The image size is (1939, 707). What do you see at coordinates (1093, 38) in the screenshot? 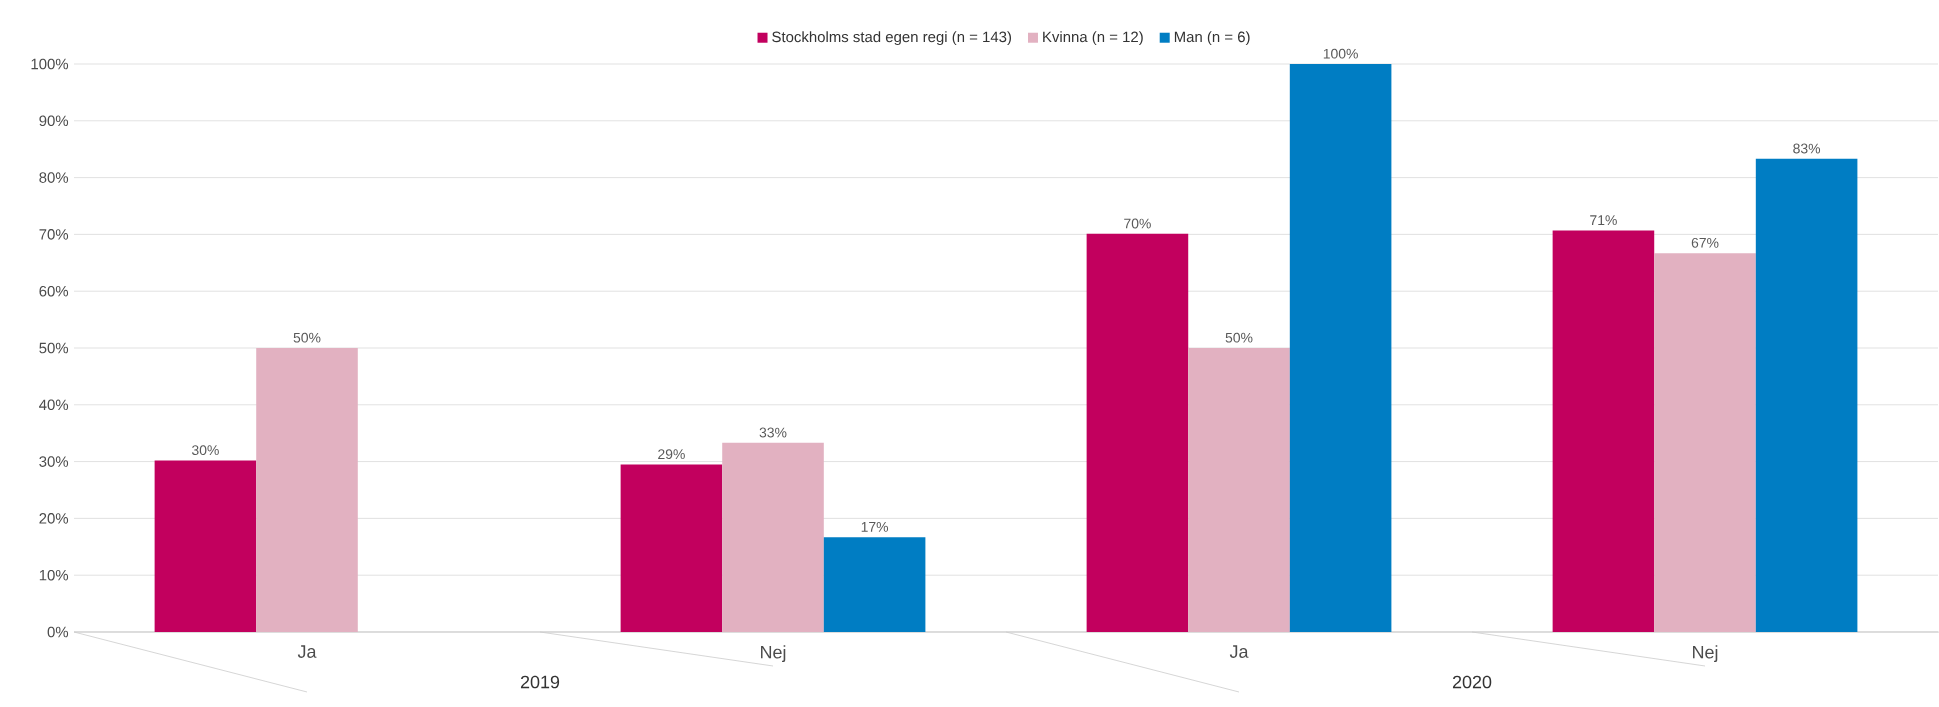
I see `legend-label: Kvinna (n = 12)` at bounding box center [1093, 38].